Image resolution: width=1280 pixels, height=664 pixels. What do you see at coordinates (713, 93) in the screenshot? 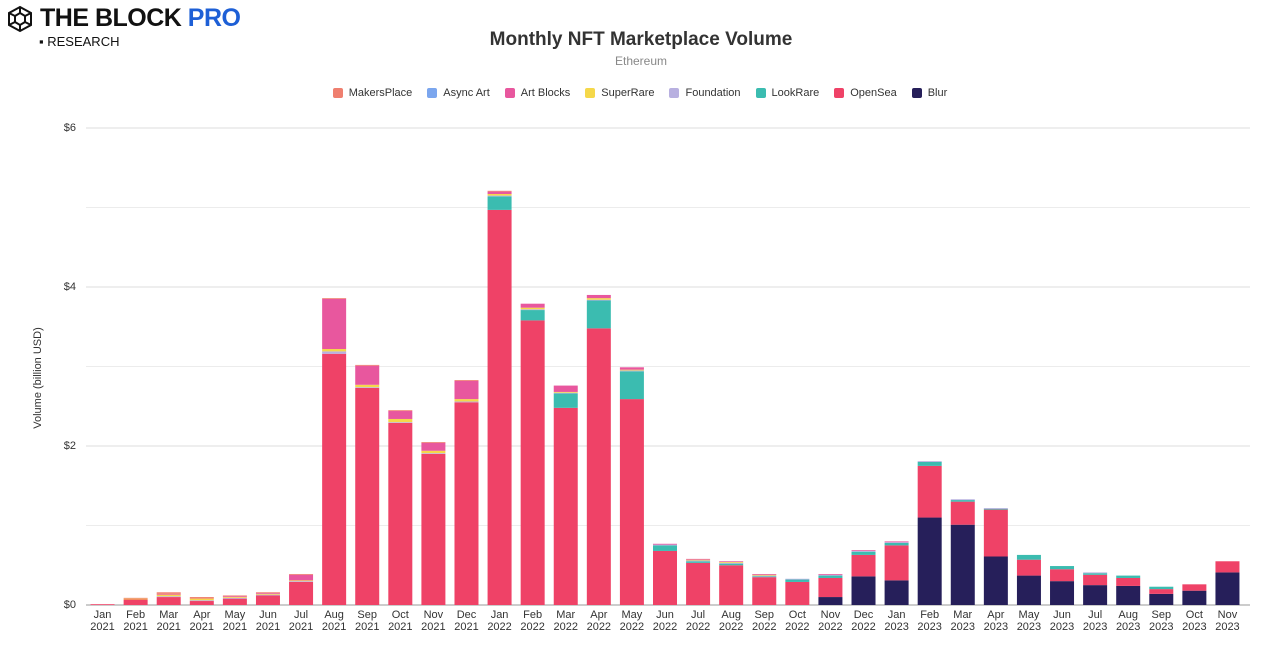
I see `legend-label: Foundation` at bounding box center [713, 93].